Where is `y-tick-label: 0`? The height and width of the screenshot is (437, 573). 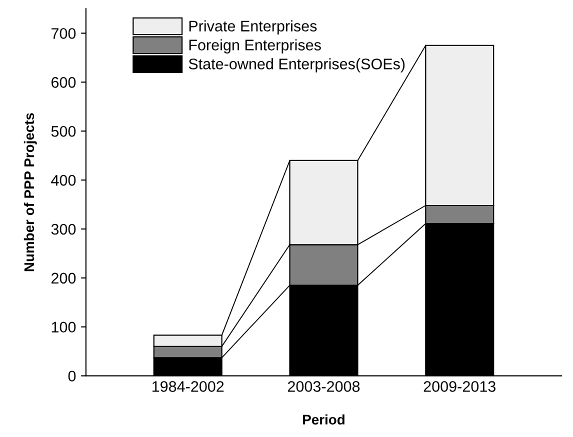 y-tick-label: 0 is located at coordinates (72, 376).